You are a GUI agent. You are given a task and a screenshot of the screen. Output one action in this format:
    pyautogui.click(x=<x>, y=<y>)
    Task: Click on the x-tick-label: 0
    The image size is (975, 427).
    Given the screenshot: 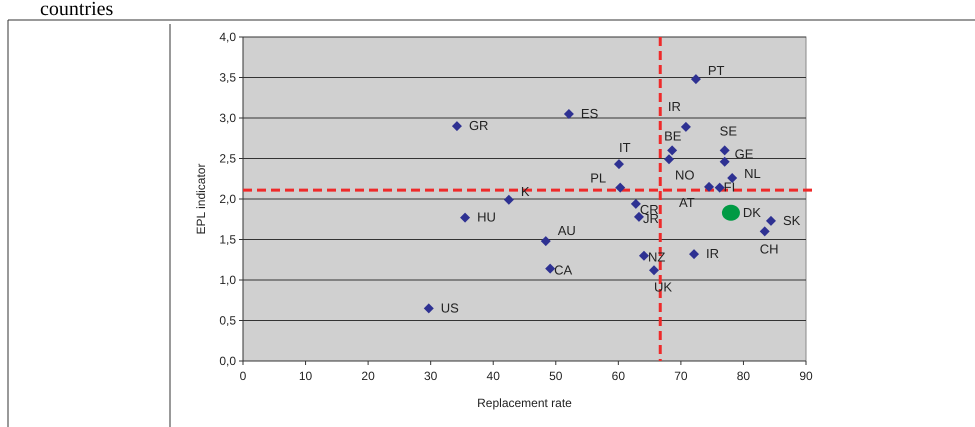 What is the action you would take?
    pyautogui.click(x=243, y=376)
    